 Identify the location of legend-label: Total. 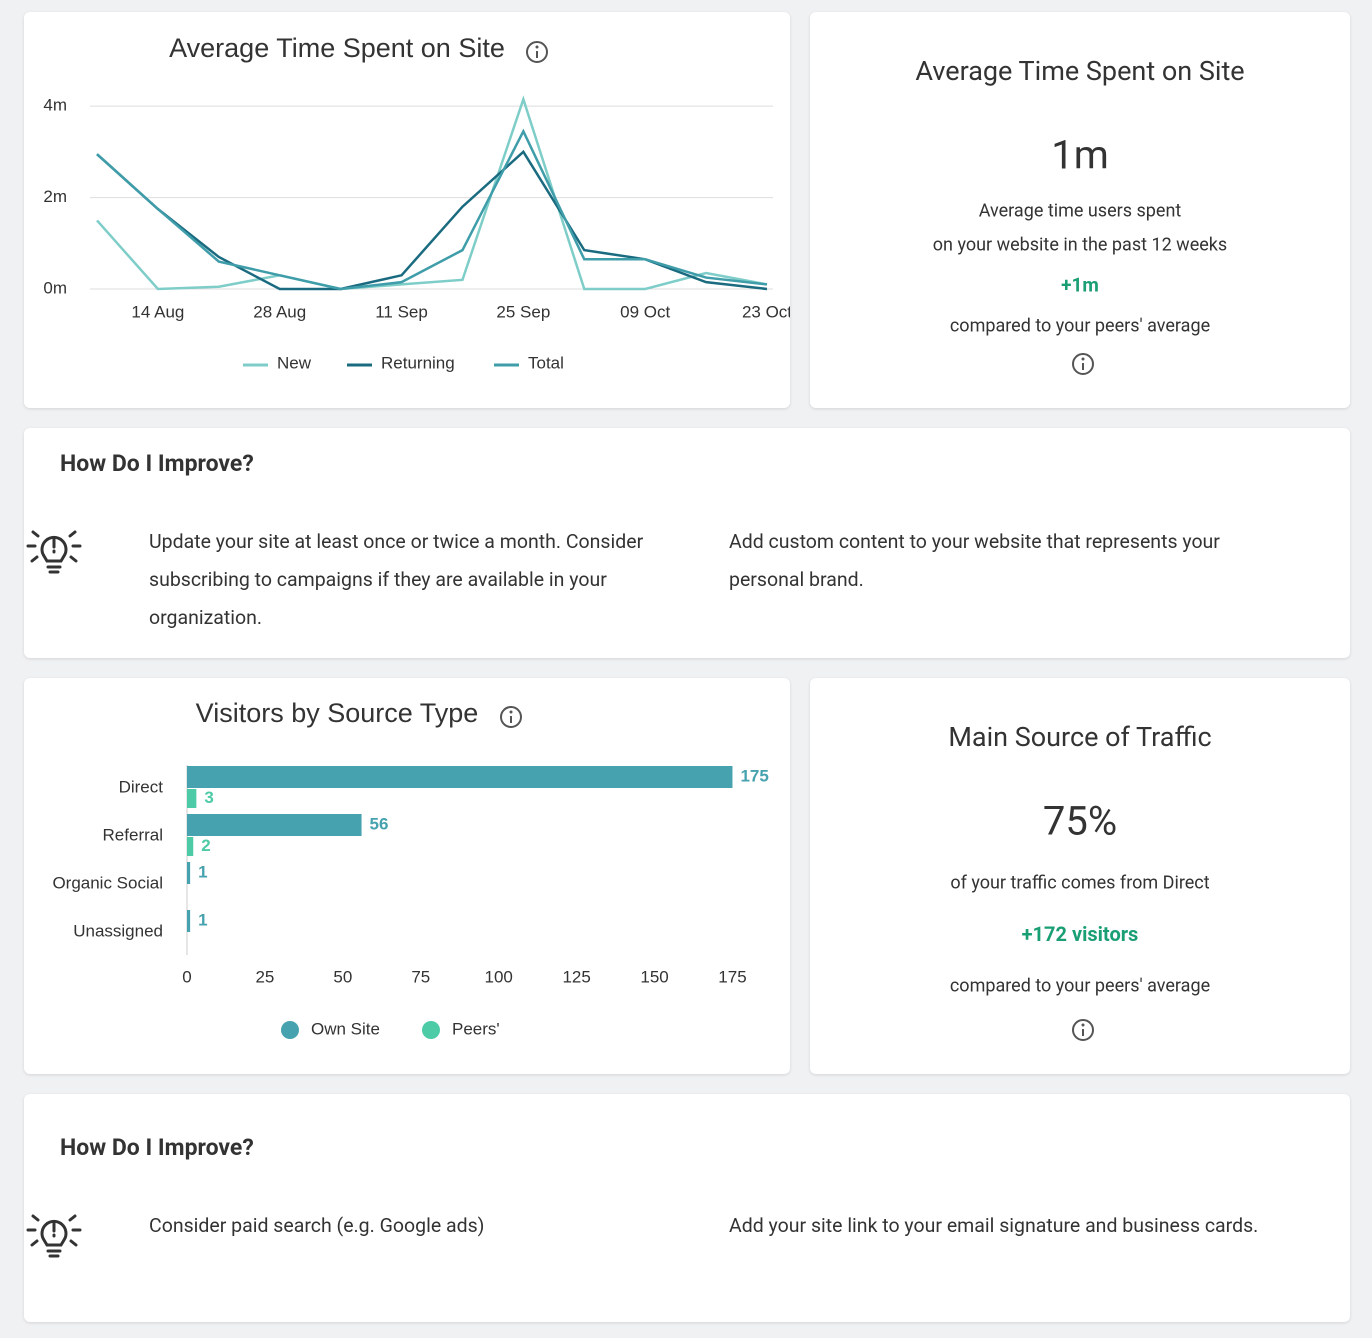
(546, 362).